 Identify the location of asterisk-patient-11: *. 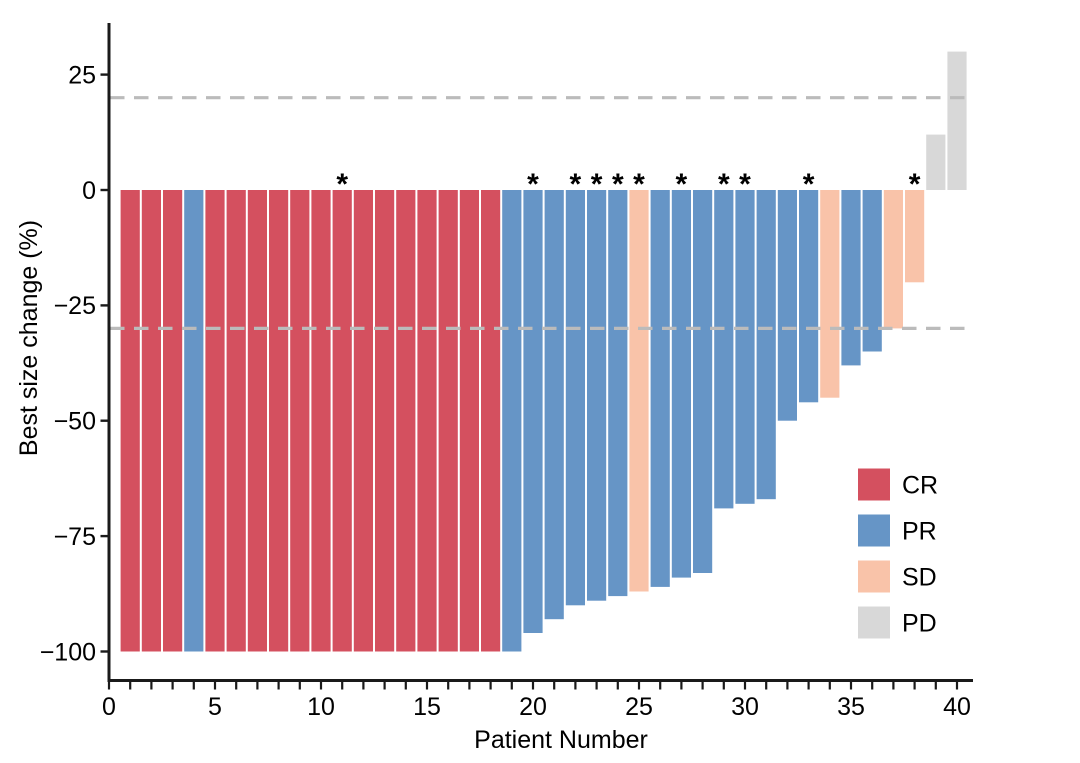
(342, 184).